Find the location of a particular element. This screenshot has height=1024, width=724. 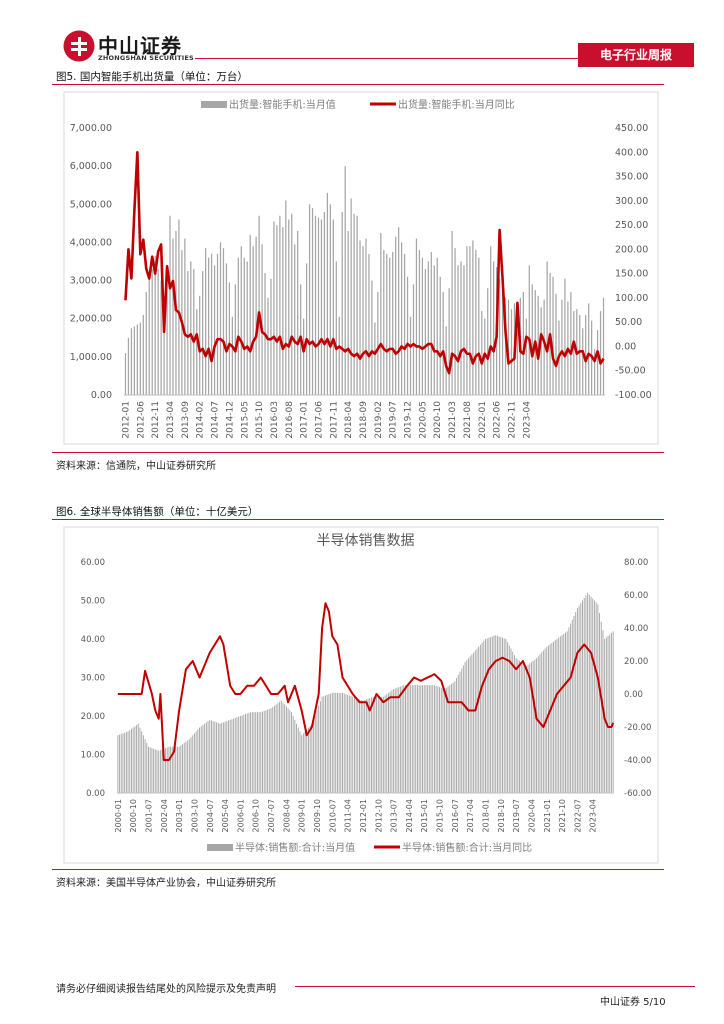

semiconductor-x-tick-label: 2021-01 is located at coordinates (547, 815).